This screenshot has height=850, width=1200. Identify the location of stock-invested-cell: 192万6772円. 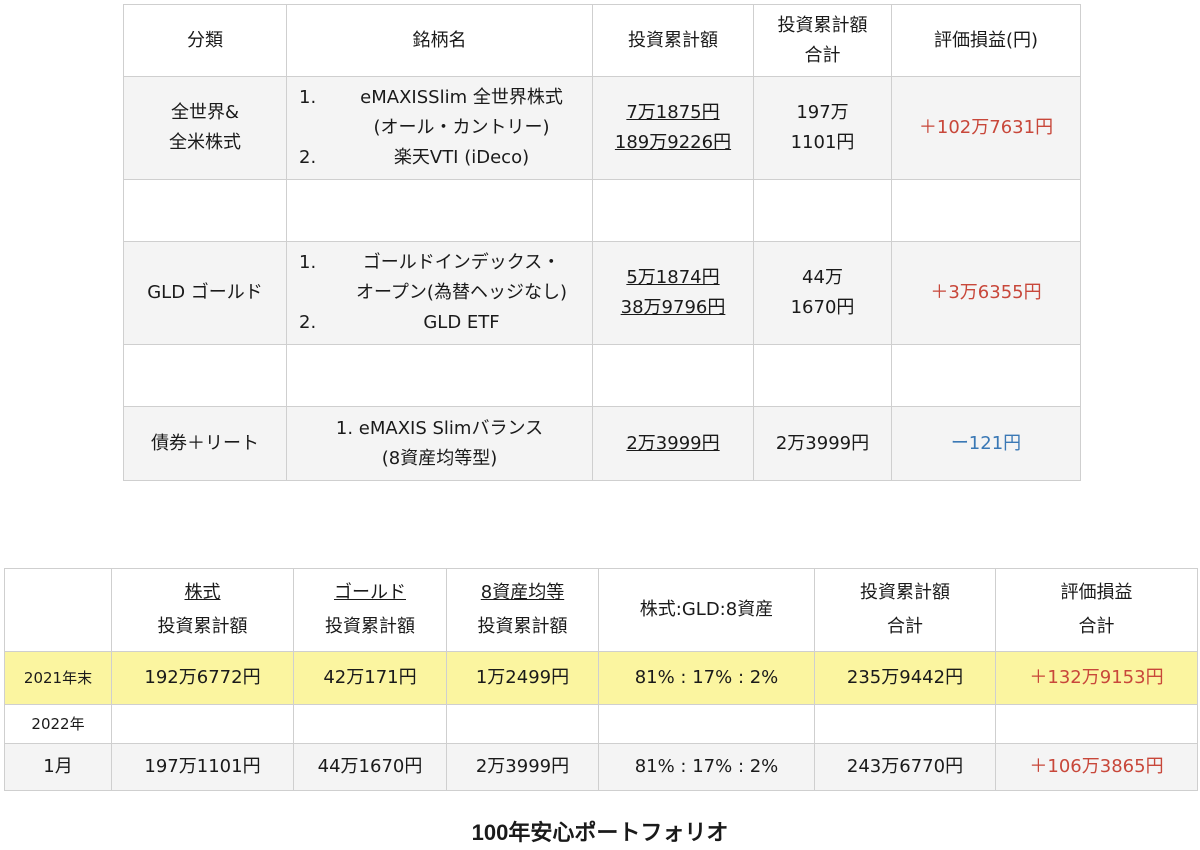
(202, 678).